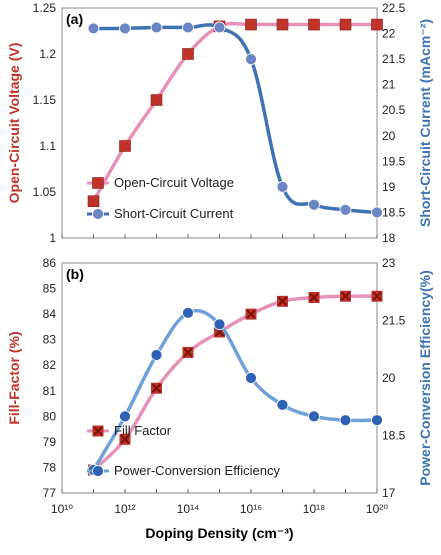 This screenshot has height=555, width=441. What do you see at coordinates (14, 123) in the screenshot?
I see `y-left-axis-title-a: Open-Circuit Voltage (V)` at bounding box center [14, 123].